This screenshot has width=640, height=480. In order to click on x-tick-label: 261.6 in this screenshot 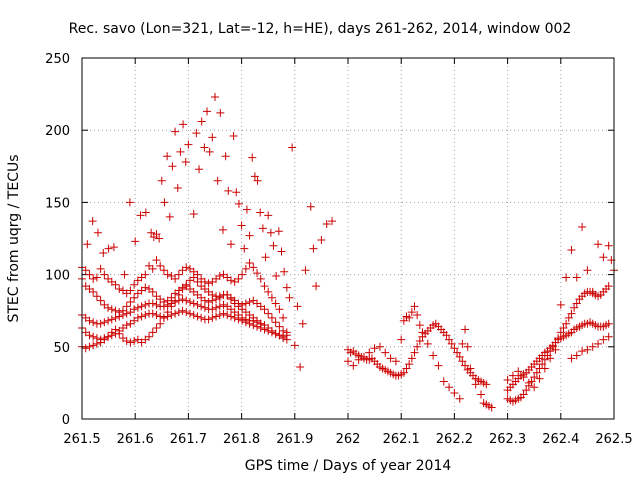, I will do `click(135, 439)`.